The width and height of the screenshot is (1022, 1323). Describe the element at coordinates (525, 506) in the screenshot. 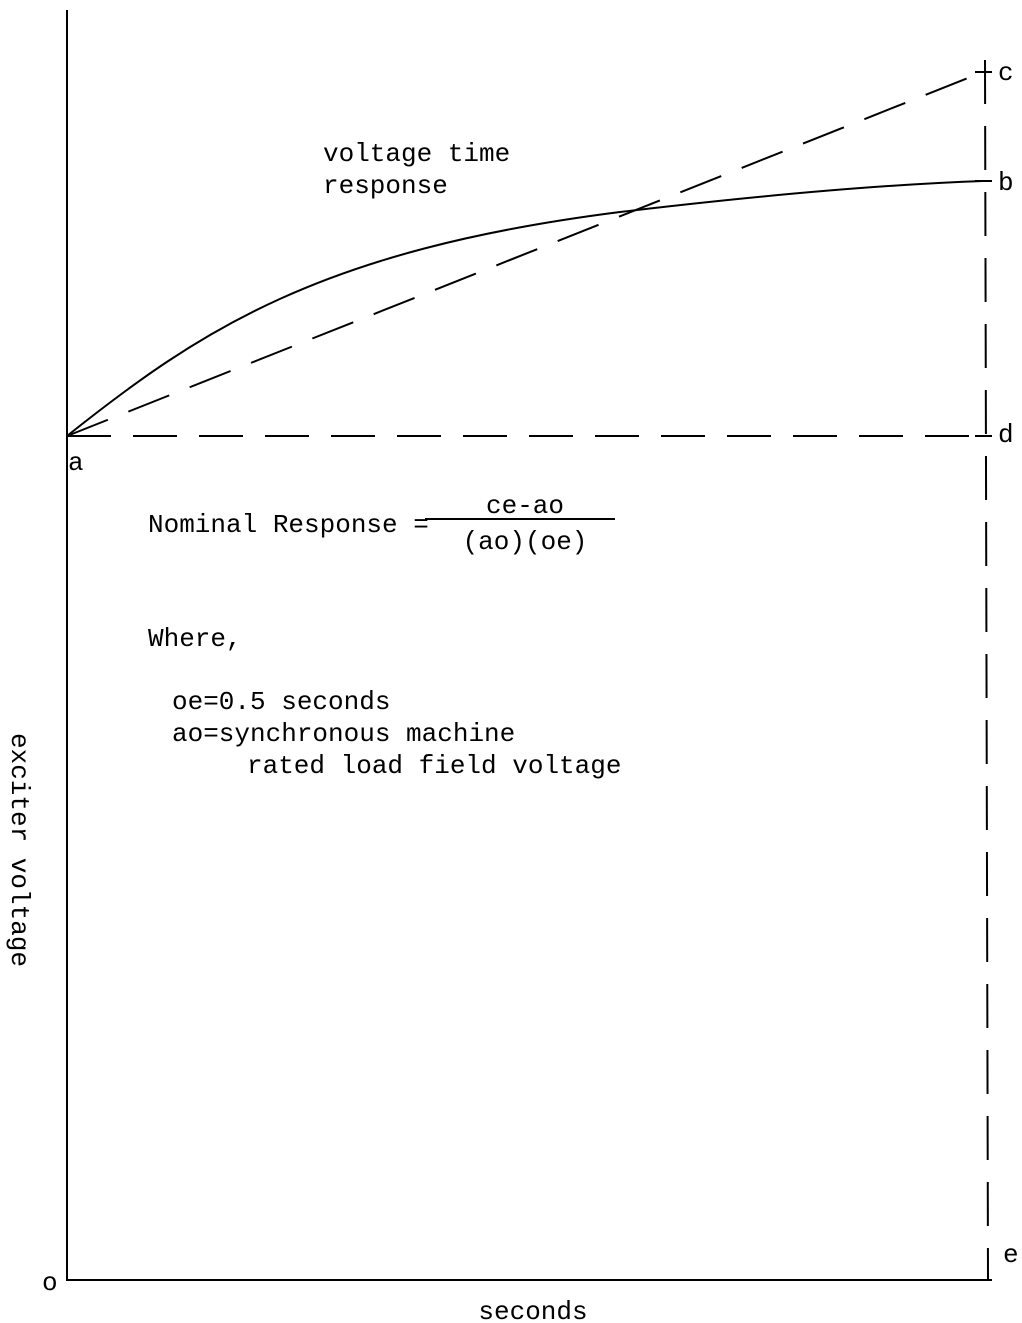

I see `formula-numerator: ce-ao` at that location.